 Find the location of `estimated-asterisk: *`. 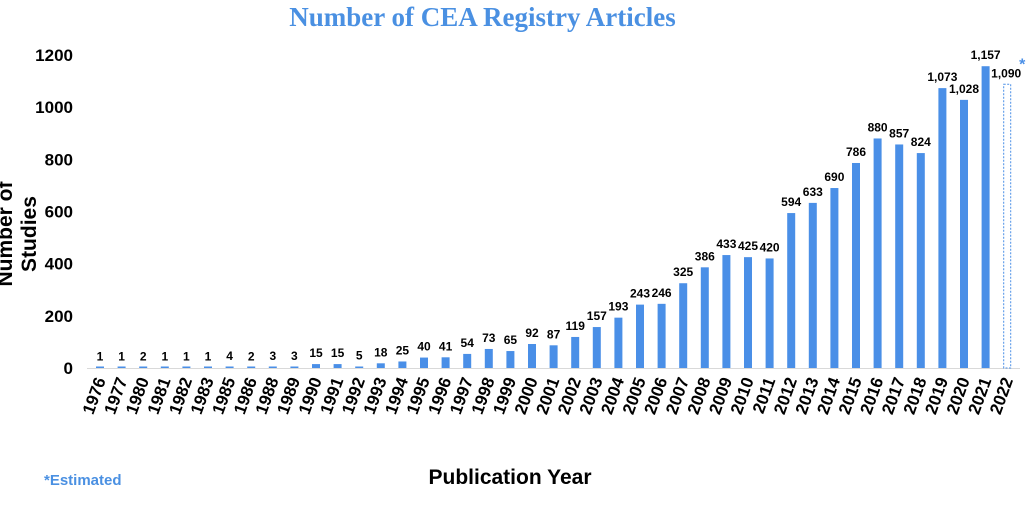

estimated-asterisk: * is located at coordinates (1022, 65).